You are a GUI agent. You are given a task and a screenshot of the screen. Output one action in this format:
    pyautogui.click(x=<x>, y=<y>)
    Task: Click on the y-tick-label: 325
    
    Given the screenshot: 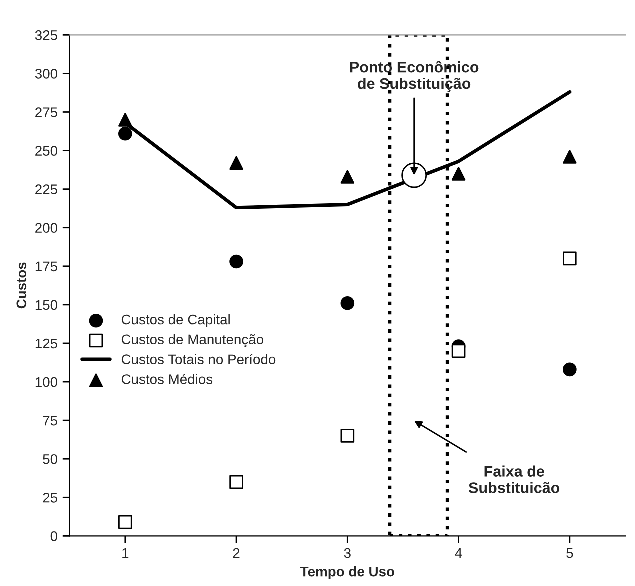 What is the action you would take?
    pyautogui.click(x=46, y=35)
    